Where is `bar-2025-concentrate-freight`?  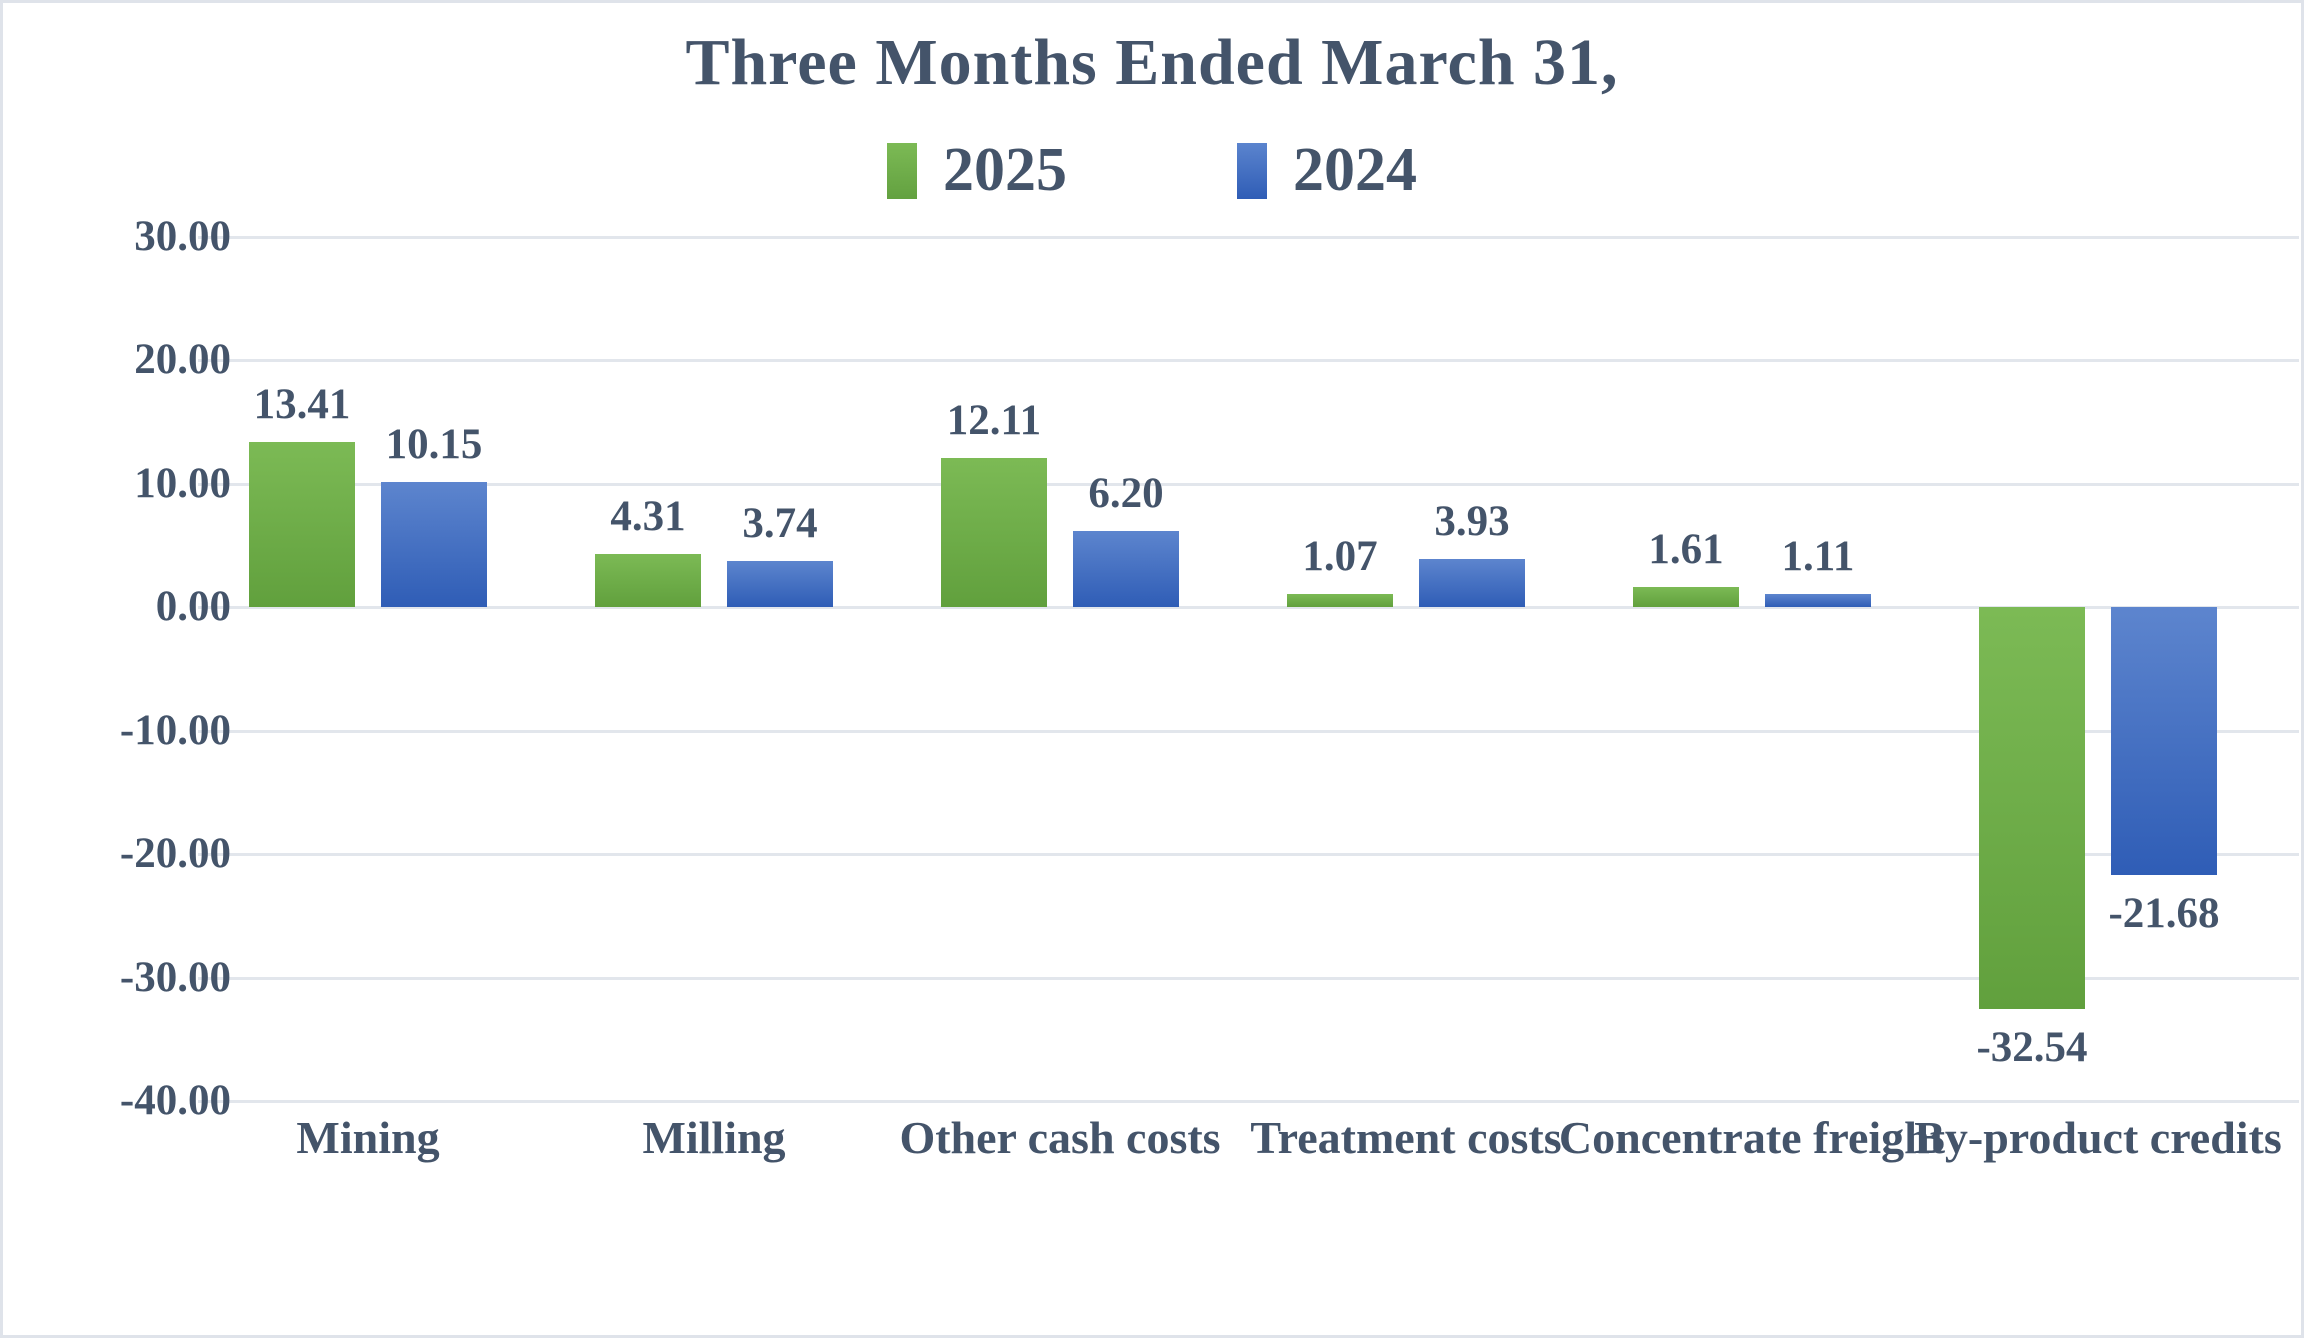 bar-2025-concentrate-freight is located at coordinates (1686, 597).